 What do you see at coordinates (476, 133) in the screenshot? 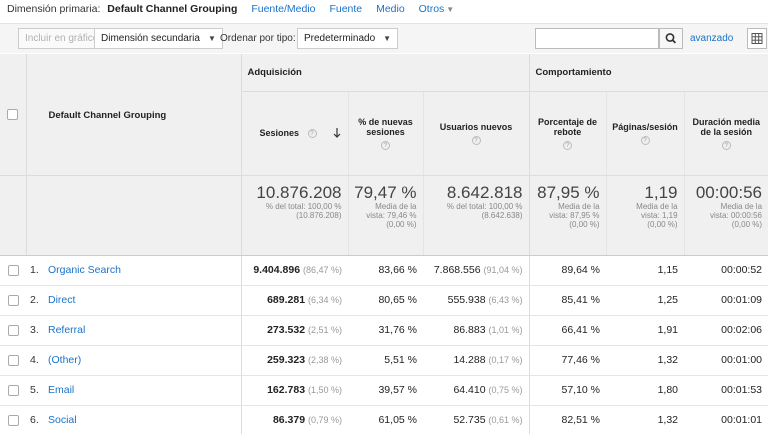
I see `col-header-new-users: Usuarios nuevos?` at bounding box center [476, 133].